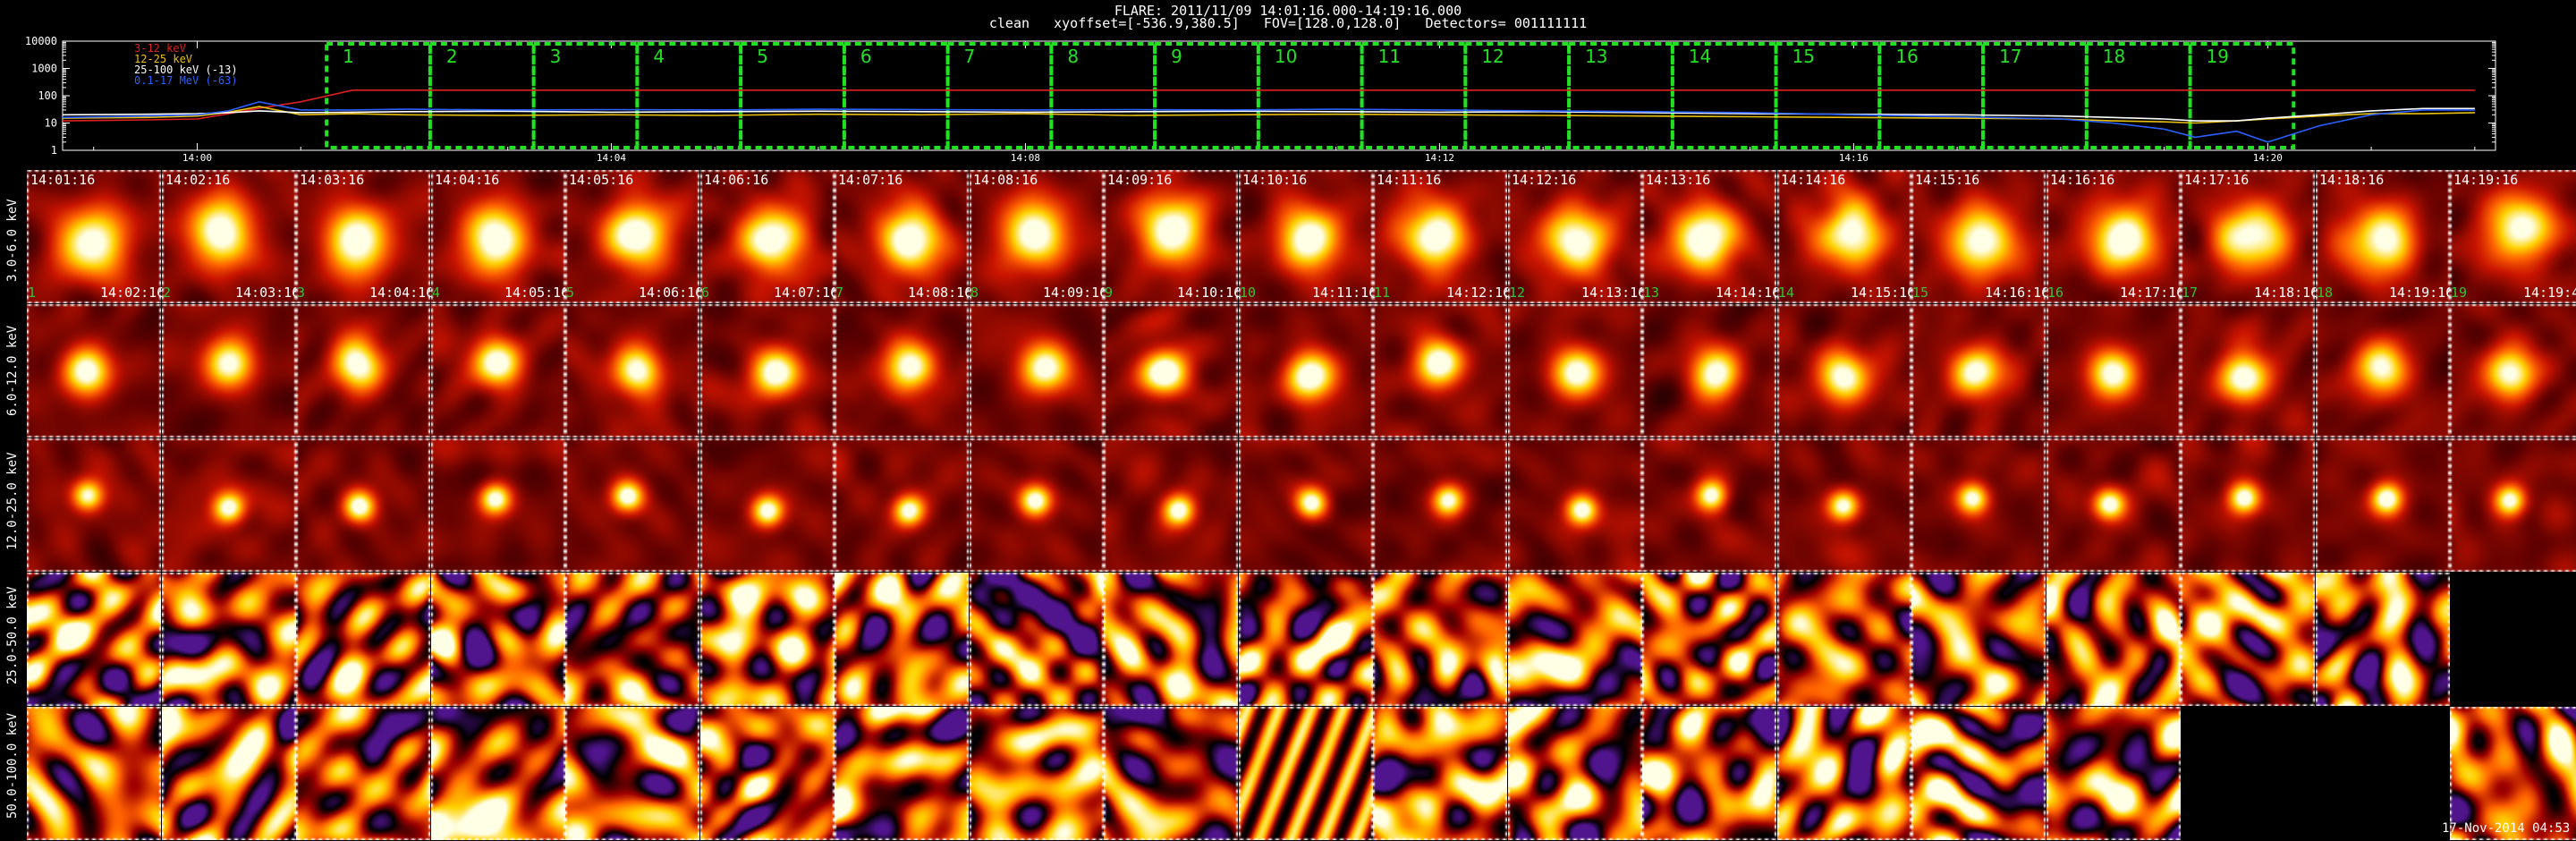  What do you see at coordinates (839, 293) in the screenshot?
I see `panel-number: 7` at bounding box center [839, 293].